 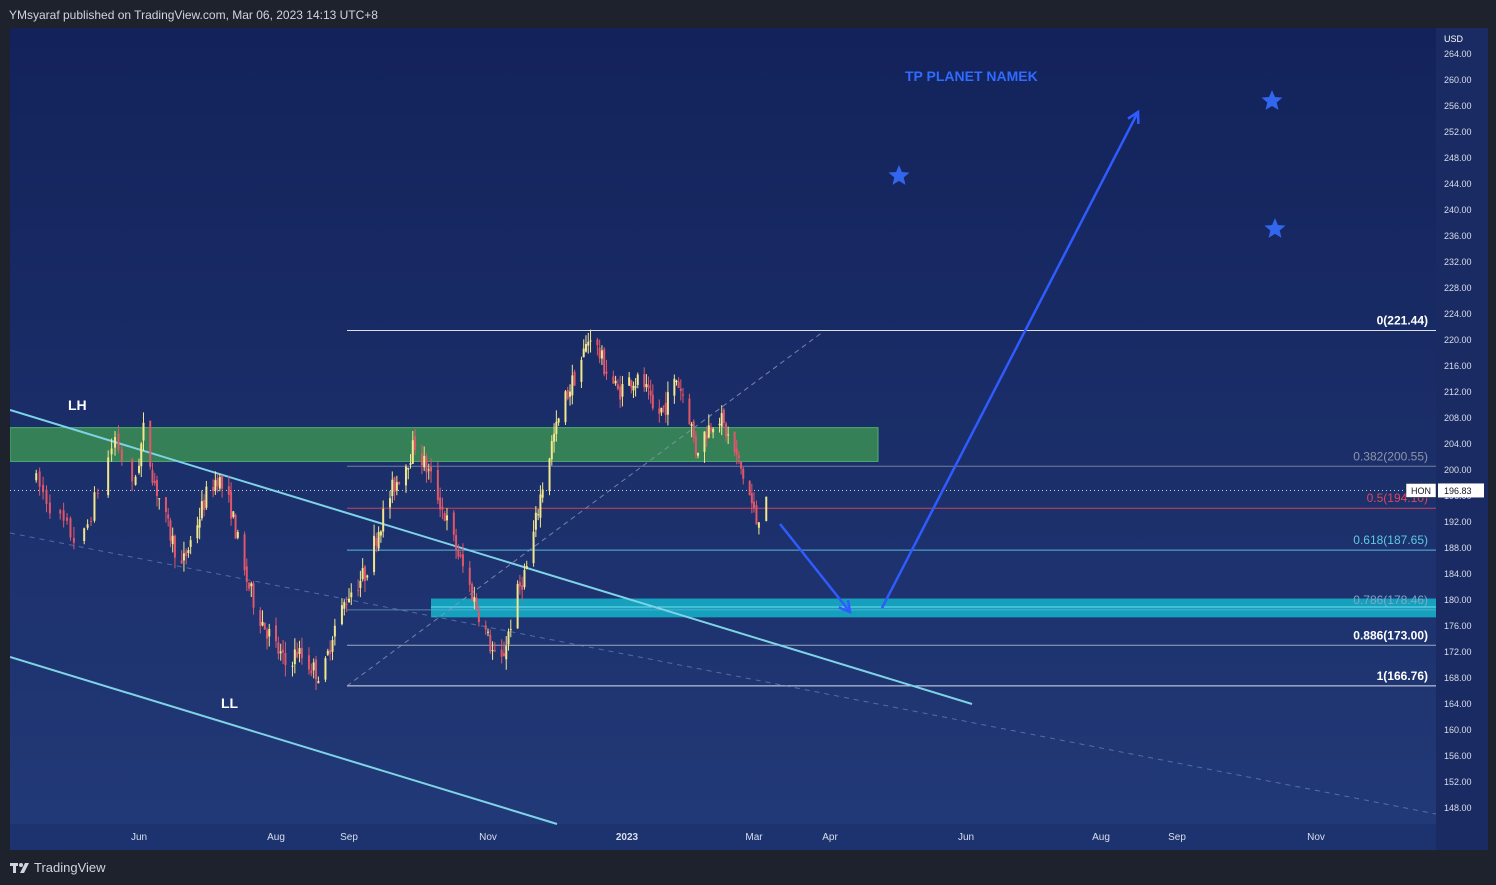 I want to click on projection-arrow-up, so click(x=1009, y=360).